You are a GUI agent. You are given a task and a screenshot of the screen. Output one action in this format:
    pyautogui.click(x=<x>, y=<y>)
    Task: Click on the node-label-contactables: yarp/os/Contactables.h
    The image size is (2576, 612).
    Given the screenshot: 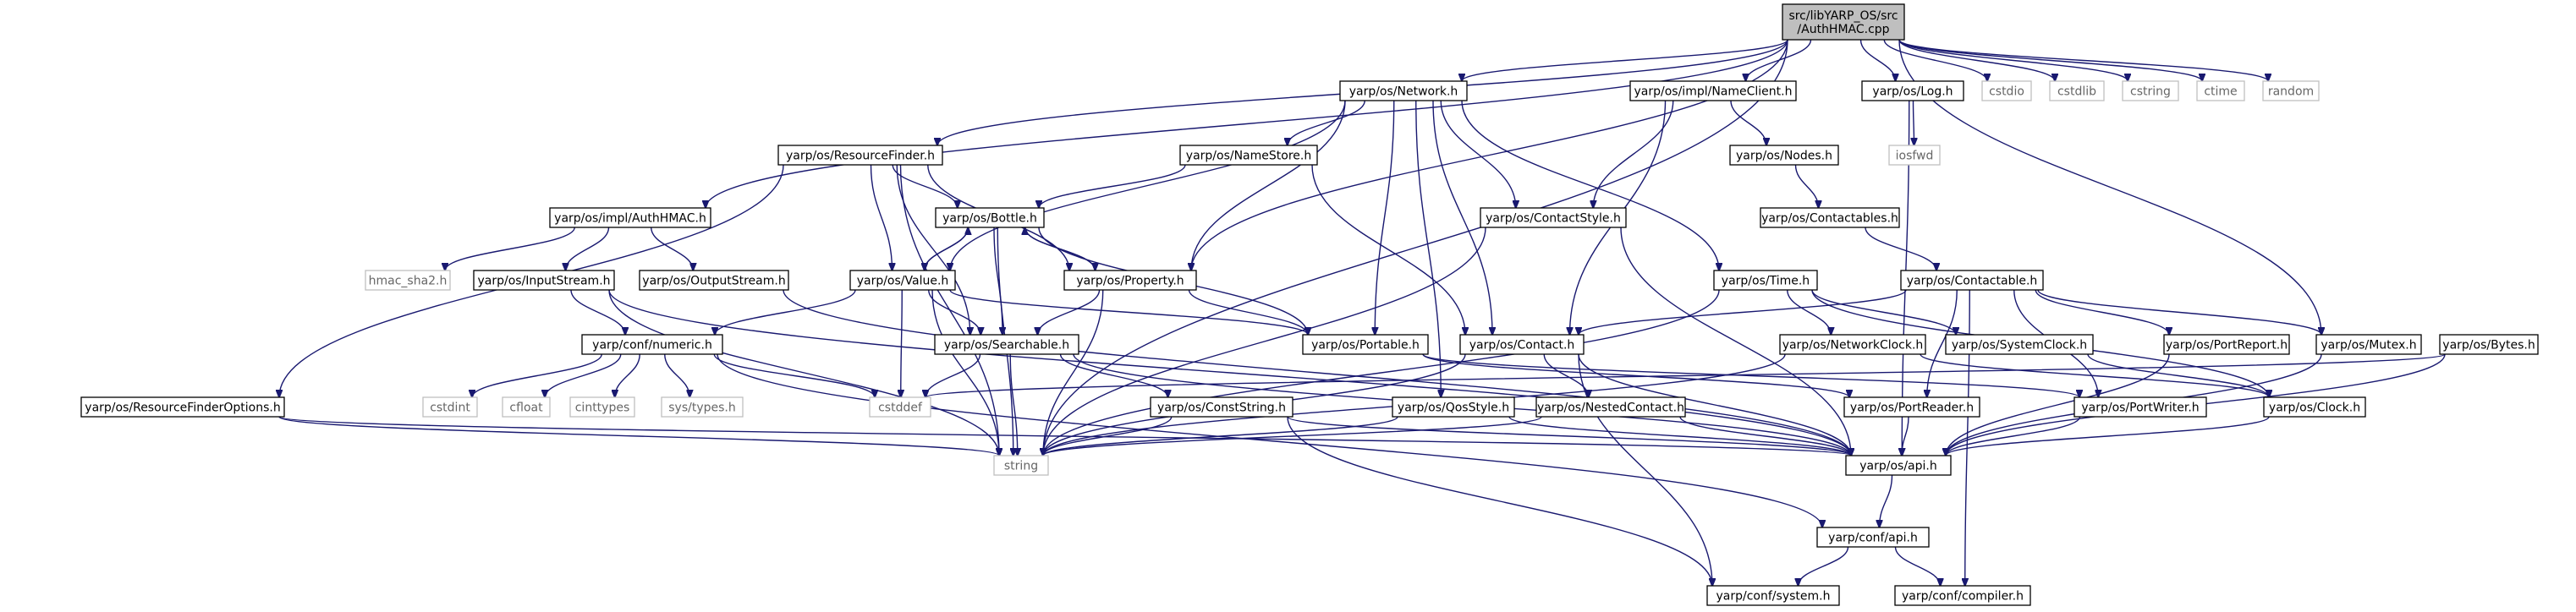 What is the action you would take?
    pyautogui.click(x=1830, y=219)
    